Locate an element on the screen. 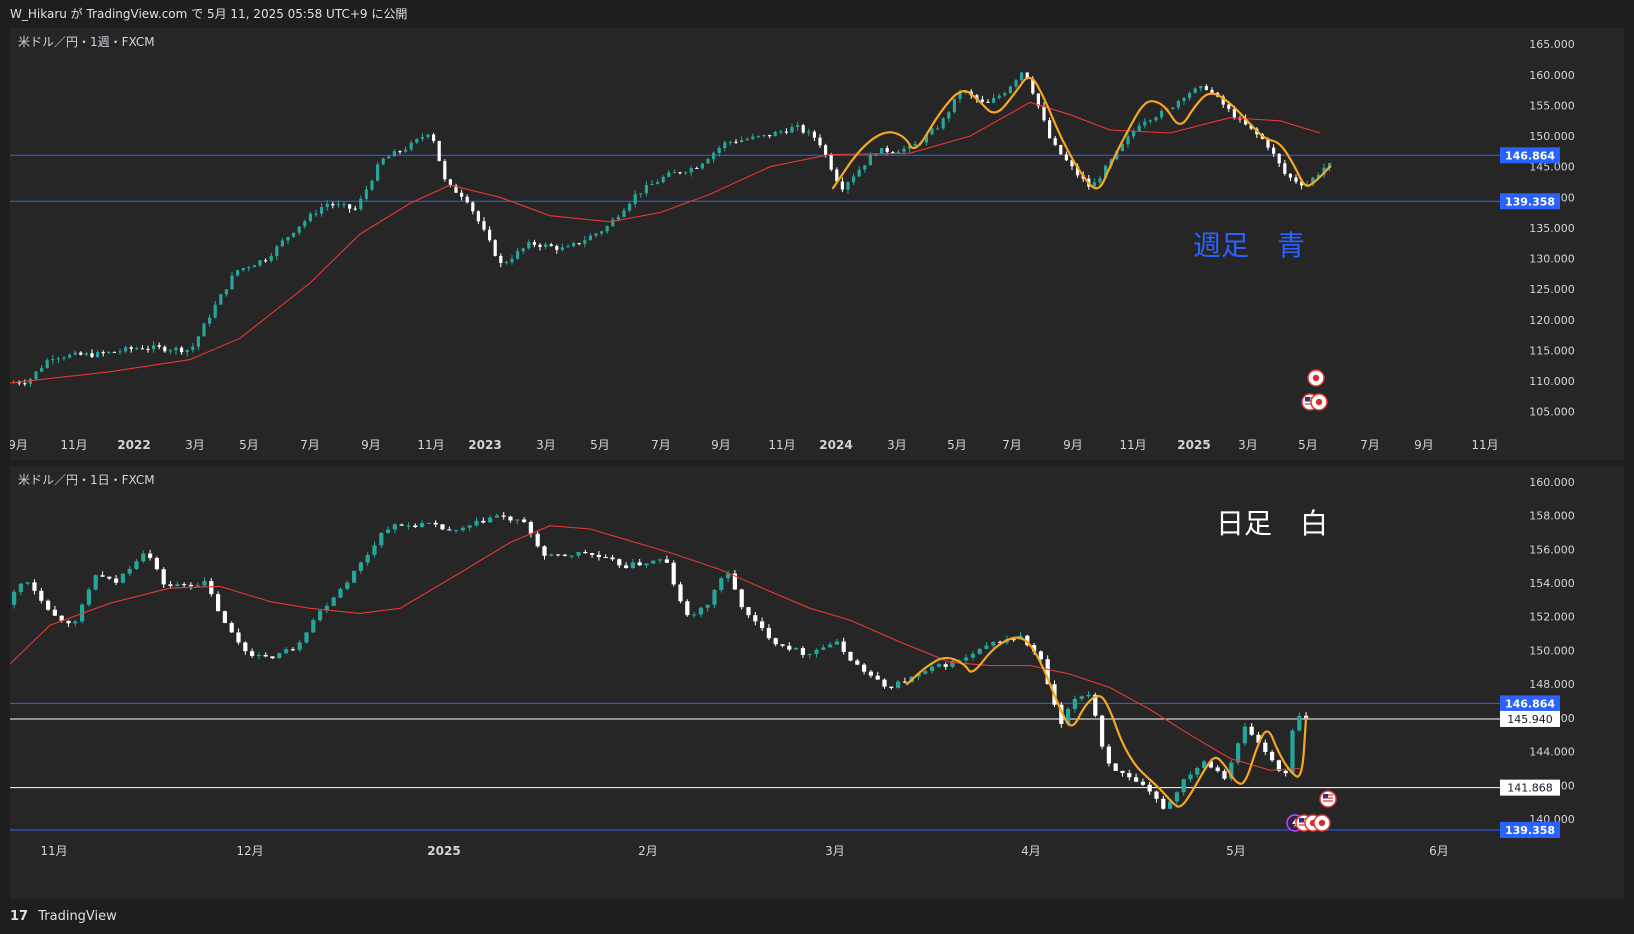  tradingview-logo-icon: 17 is located at coordinates (19, 916).